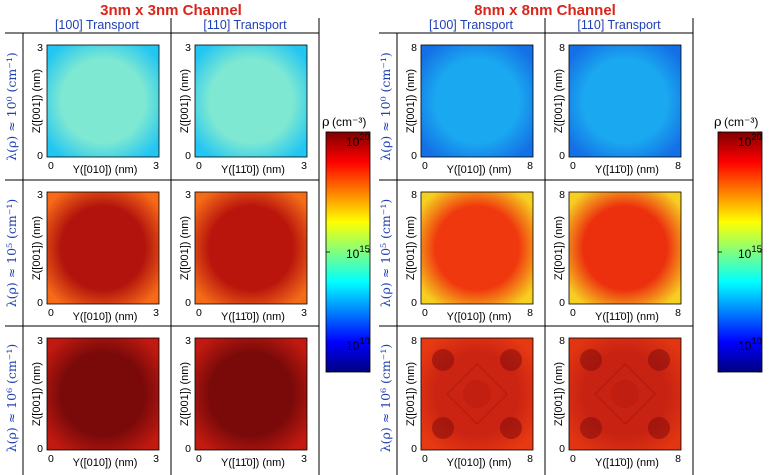 The image size is (777, 475). What do you see at coordinates (11, 253) in the screenshot?
I see `row-label: λ(ρ) ≈ 10⁵ (cm⁻¹)` at bounding box center [11, 253].